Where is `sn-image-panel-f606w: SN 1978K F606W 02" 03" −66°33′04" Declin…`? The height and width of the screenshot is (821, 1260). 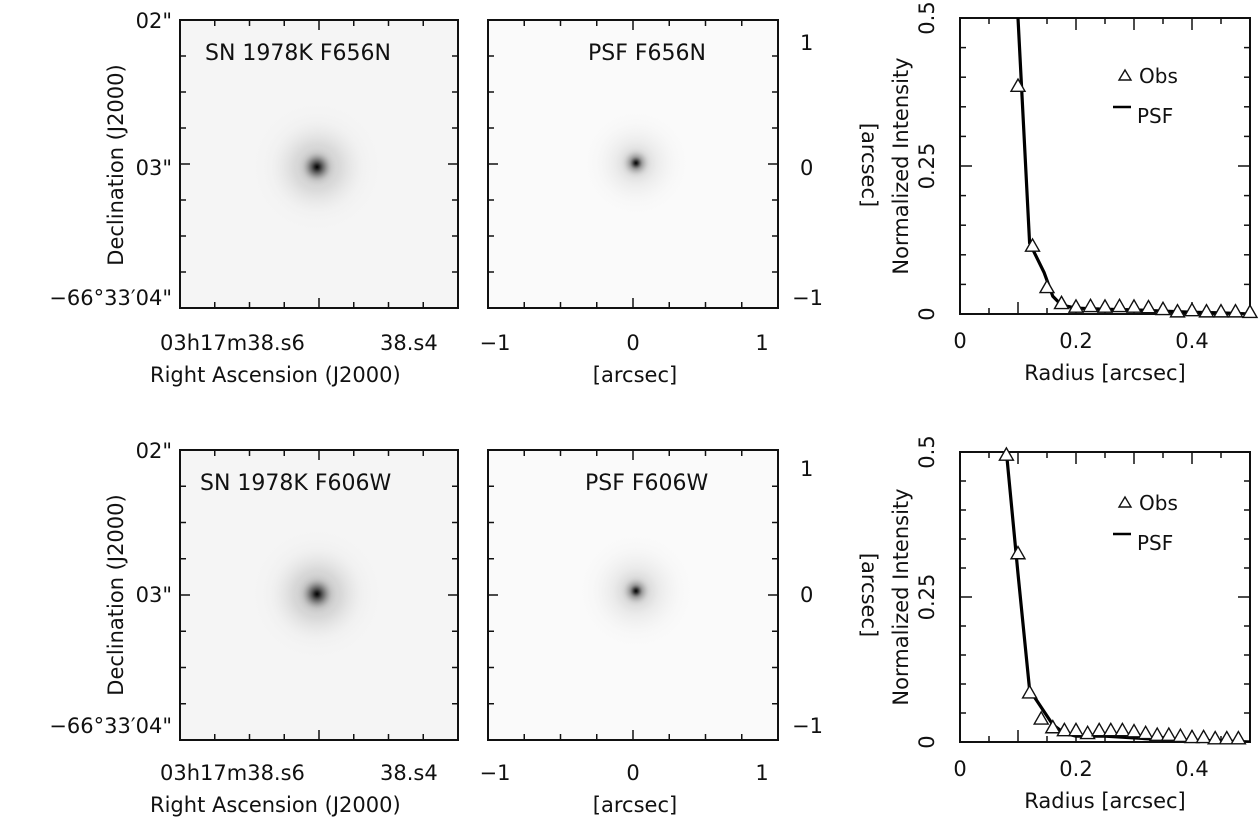 sn-image-panel-f606w: SN 1978K F606W 02" 03" −66°33′04" Declin… is located at coordinates (254, 628).